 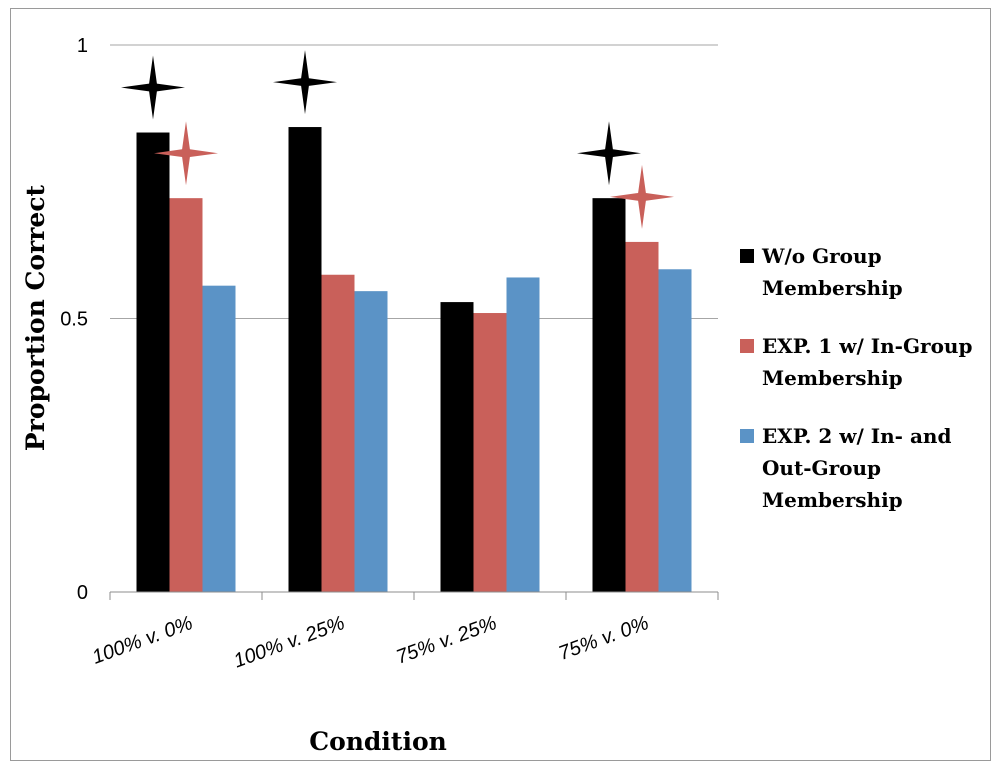 I want to click on legend-item: EXP. 1 w/ In-Group Membership, so click(x=865, y=362).